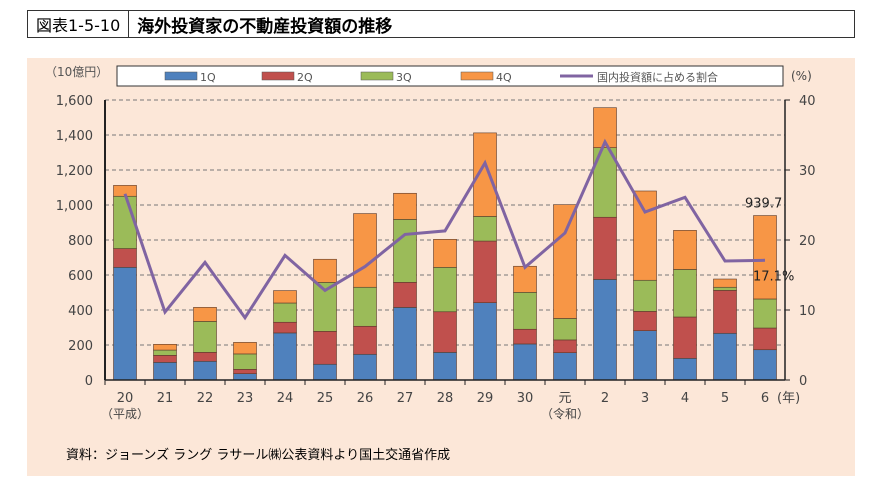 The image size is (870, 479). What do you see at coordinates (445, 398) in the screenshot?
I see `x-tick-label: 28` at bounding box center [445, 398].